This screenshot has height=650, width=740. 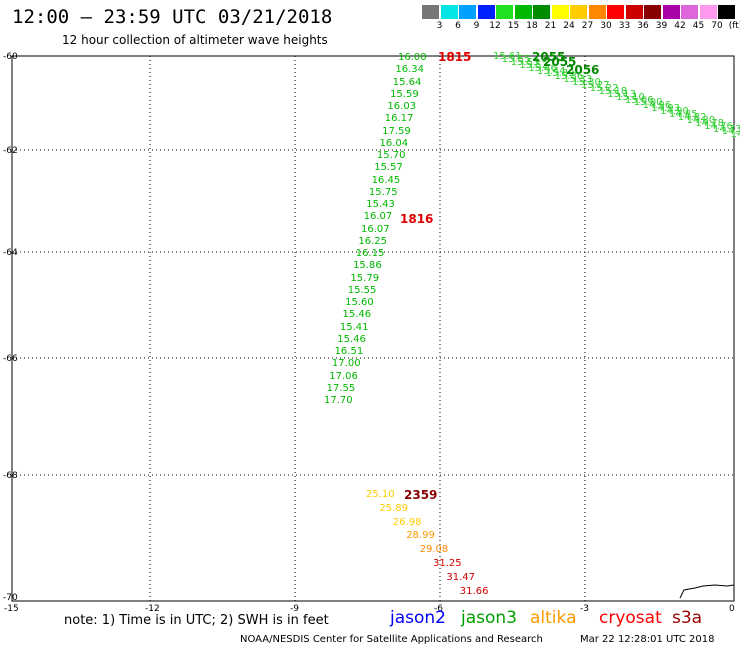 I want to click on scale-label: 12, so click(x=495, y=26).